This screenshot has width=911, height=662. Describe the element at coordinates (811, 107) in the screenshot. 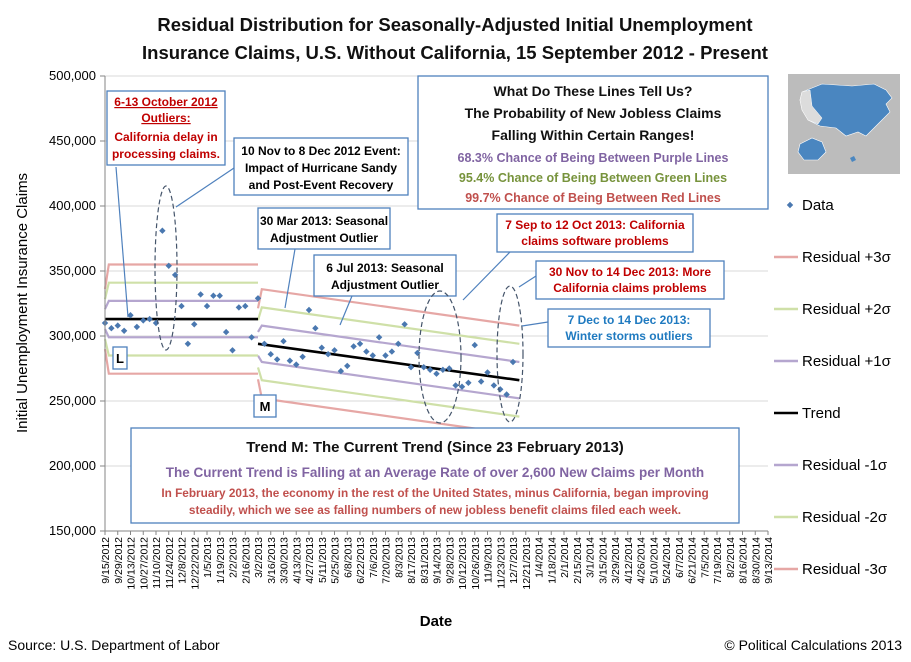

I see `map-california-icon` at that location.